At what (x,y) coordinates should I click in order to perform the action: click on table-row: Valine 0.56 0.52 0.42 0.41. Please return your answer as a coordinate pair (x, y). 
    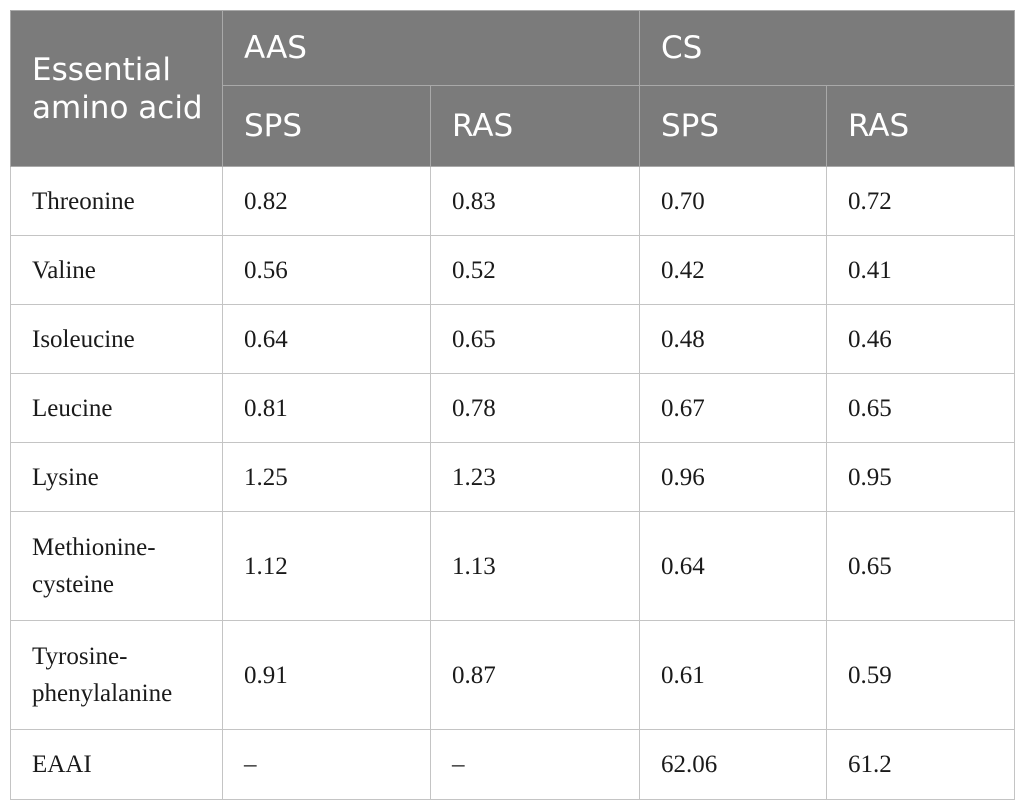
    Looking at the image, I should click on (513, 270).